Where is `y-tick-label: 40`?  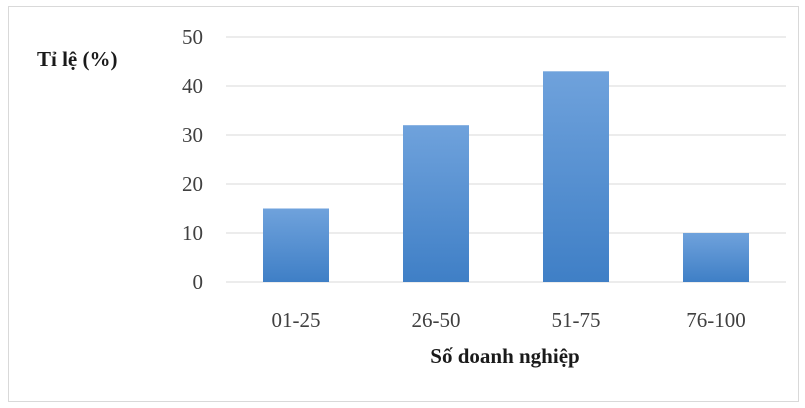
y-tick-label: 40 is located at coordinates (192, 86).